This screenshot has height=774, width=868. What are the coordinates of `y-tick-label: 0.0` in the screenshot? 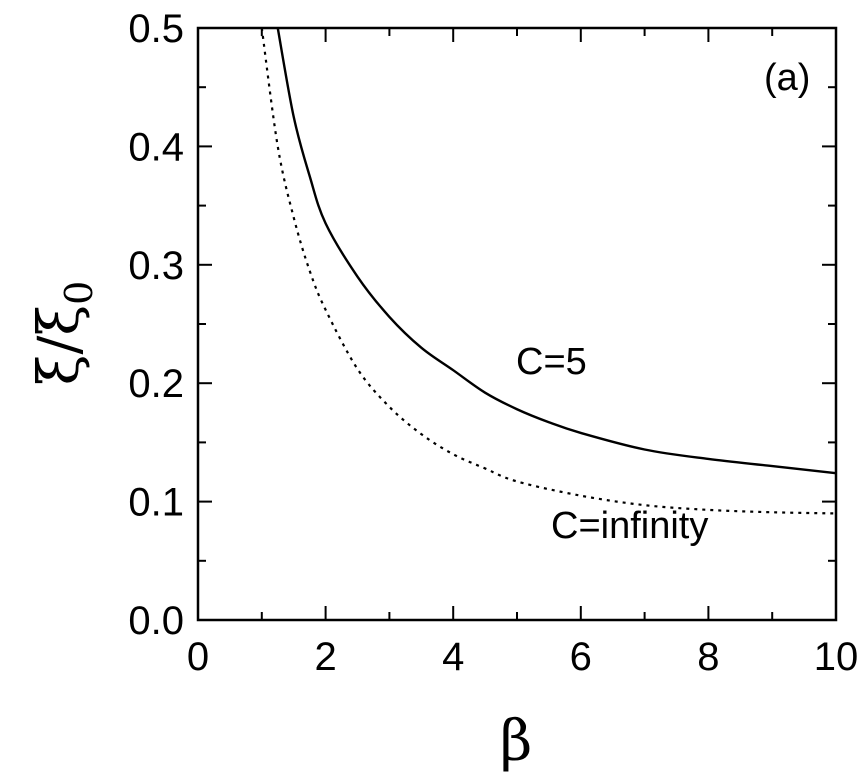 It's located at (156, 621).